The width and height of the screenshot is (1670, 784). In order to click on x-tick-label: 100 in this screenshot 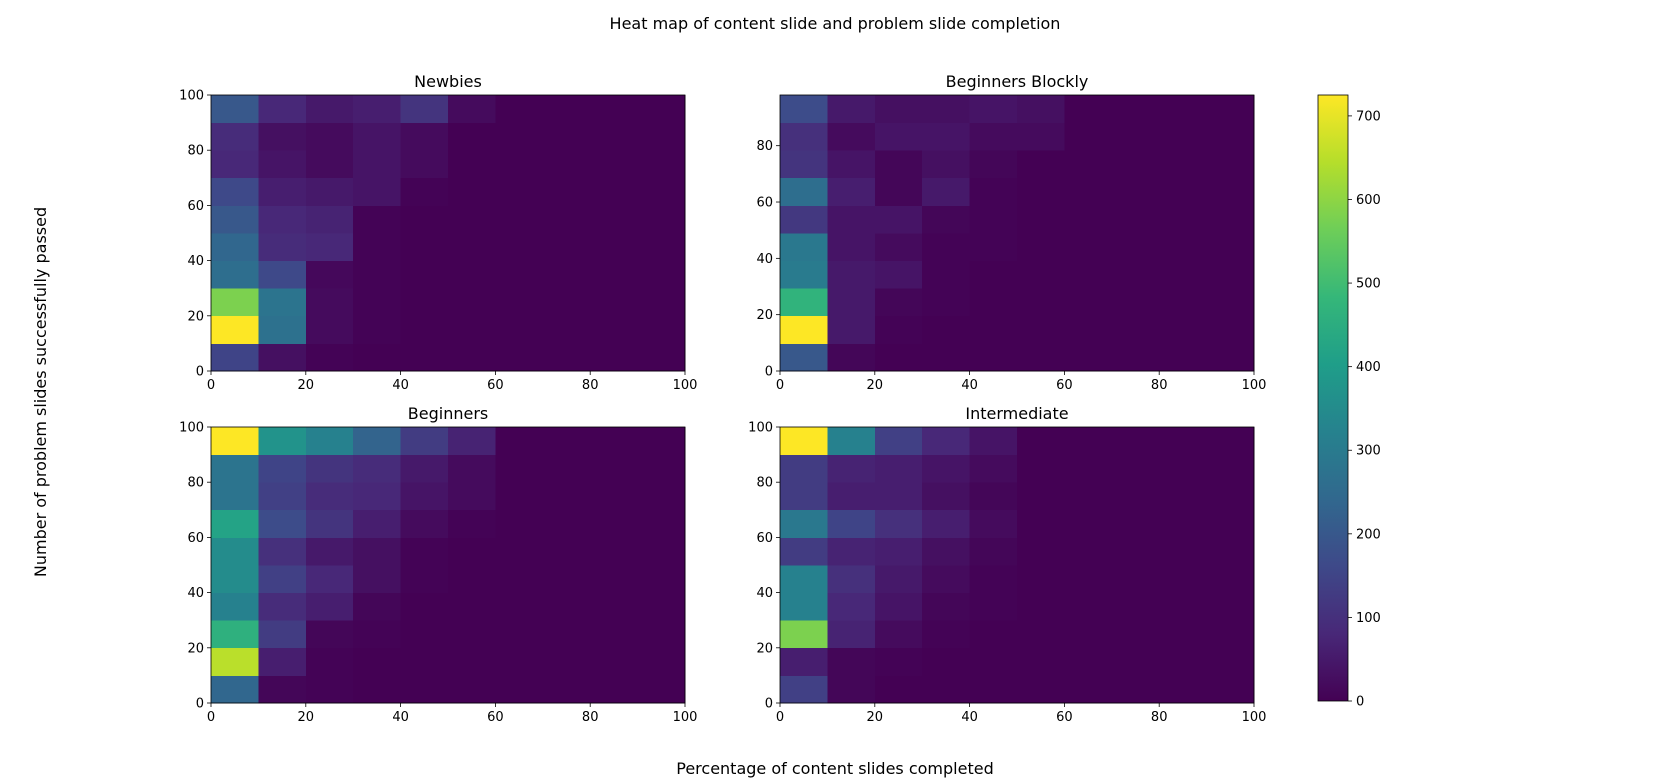, I will do `click(685, 385)`.